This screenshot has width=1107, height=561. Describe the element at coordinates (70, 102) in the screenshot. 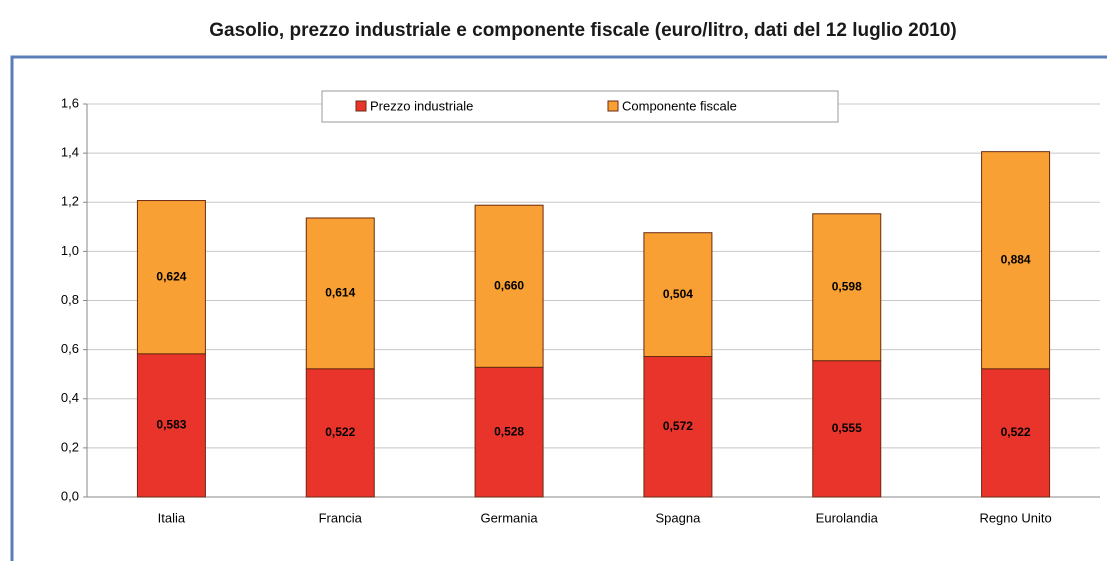

I see `y-tick-label: 1,6` at that location.